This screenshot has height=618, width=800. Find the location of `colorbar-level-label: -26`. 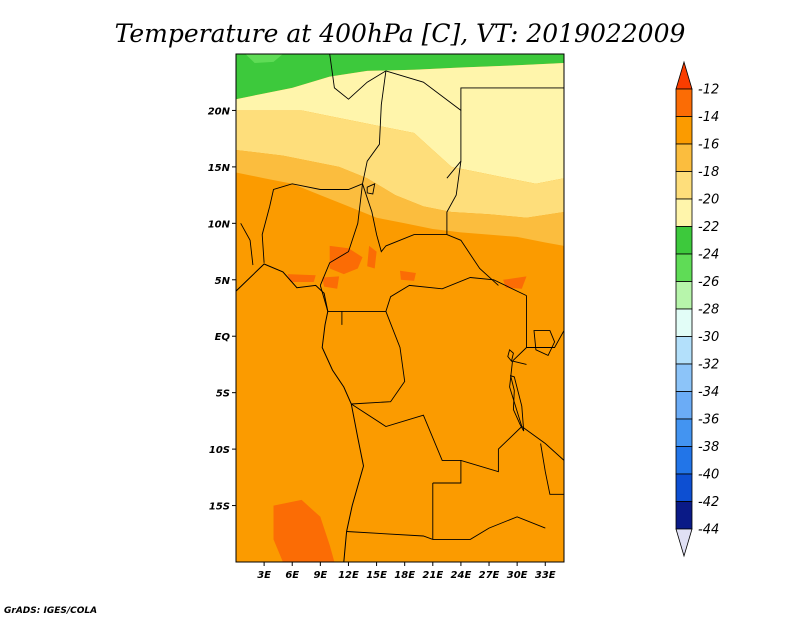

colorbar-level-label: -26 is located at coordinates (708, 282).